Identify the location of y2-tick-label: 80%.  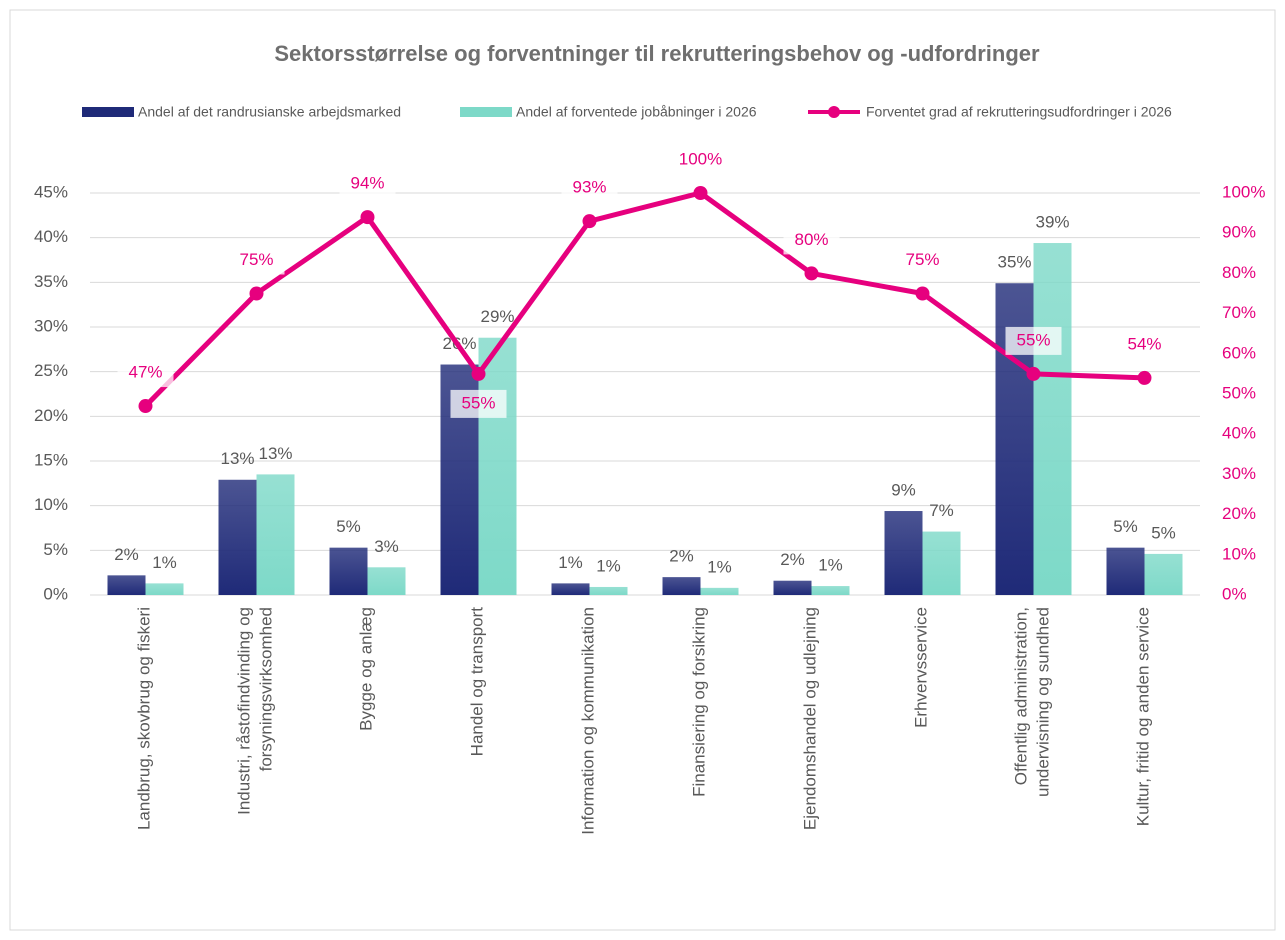
(1239, 272).